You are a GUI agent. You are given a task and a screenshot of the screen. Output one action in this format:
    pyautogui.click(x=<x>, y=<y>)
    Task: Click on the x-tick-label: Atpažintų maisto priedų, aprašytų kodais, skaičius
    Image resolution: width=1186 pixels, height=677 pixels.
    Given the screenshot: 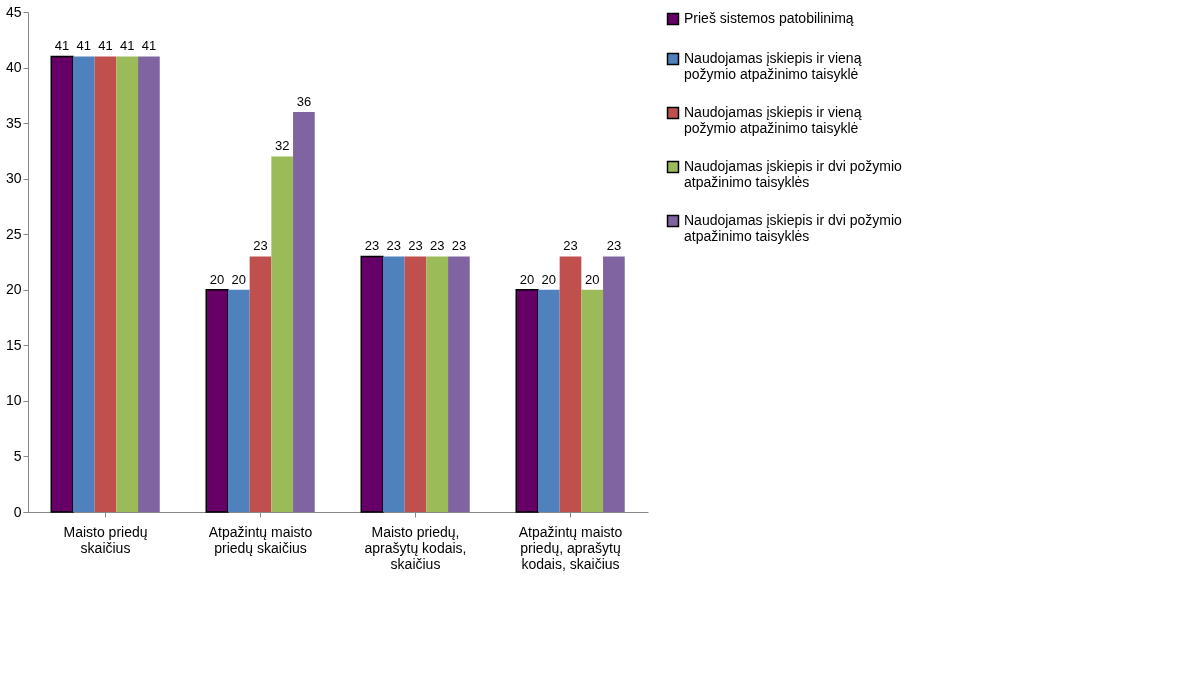 What is the action you would take?
    pyautogui.click(x=570, y=547)
    